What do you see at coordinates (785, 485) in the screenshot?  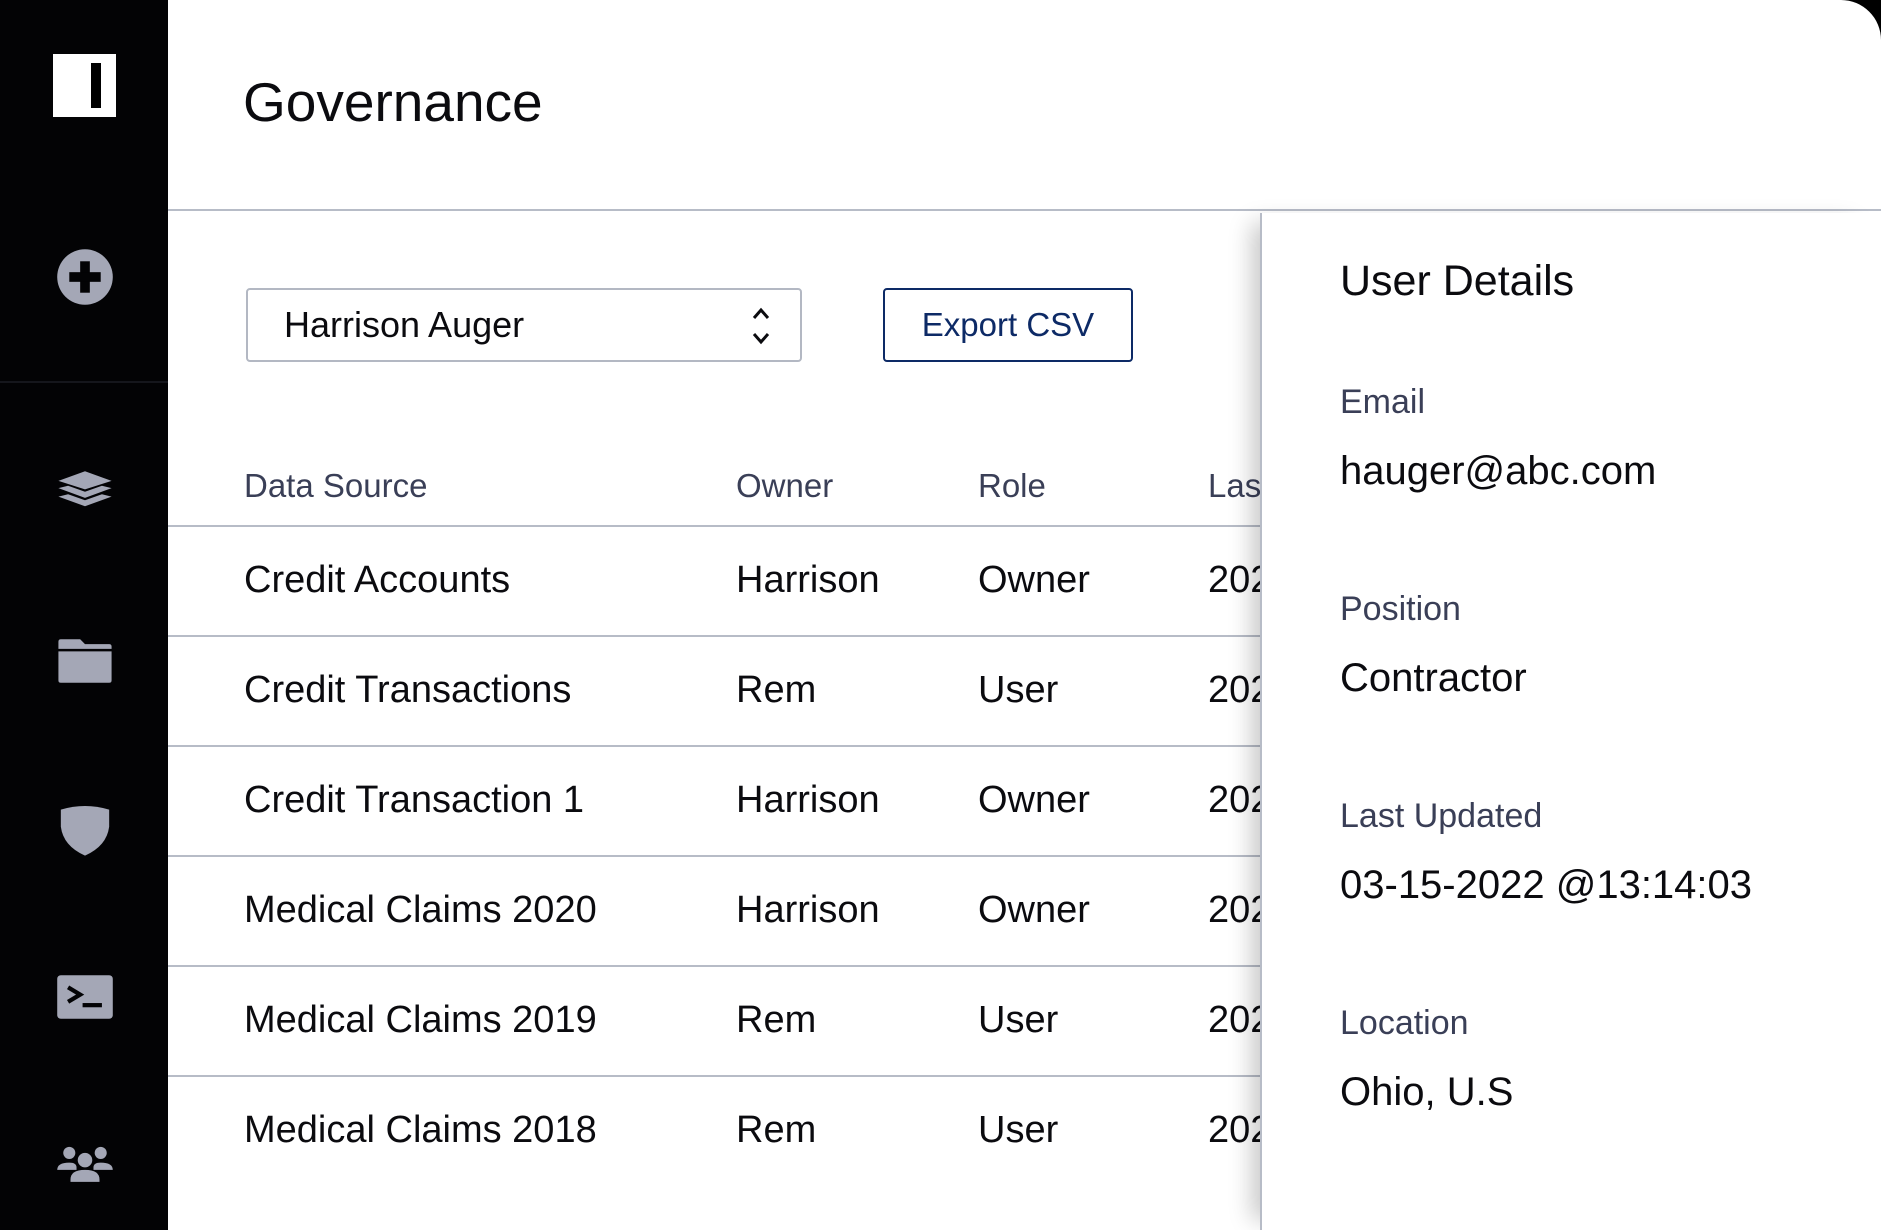 I see `column-header-owner: Owner` at bounding box center [785, 485].